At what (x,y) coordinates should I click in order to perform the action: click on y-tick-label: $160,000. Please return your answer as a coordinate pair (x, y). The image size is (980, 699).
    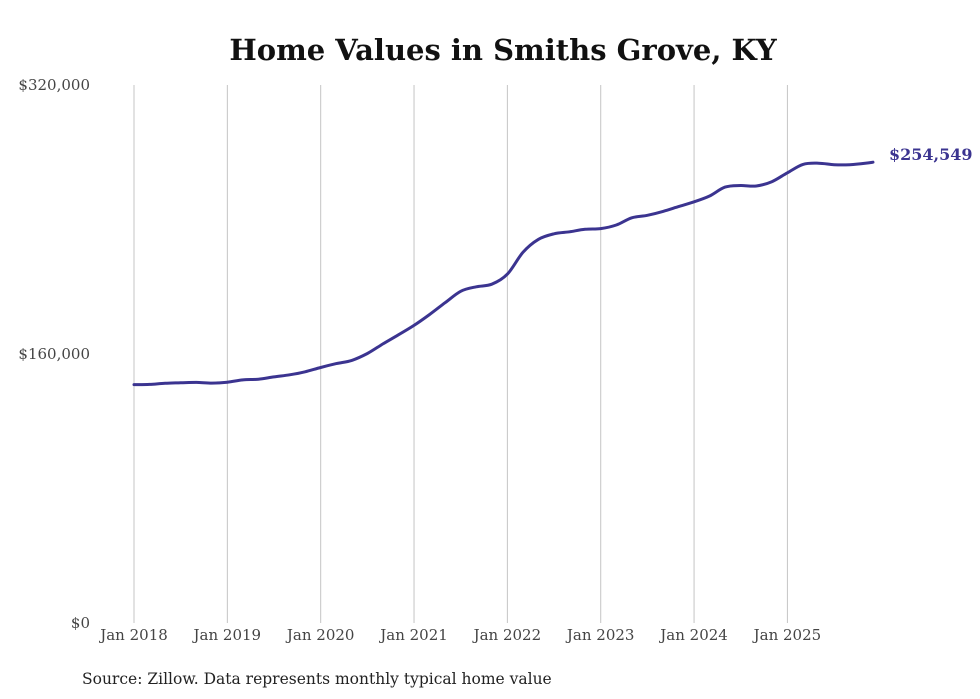
    Looking at the image, I should click on (54, 354).